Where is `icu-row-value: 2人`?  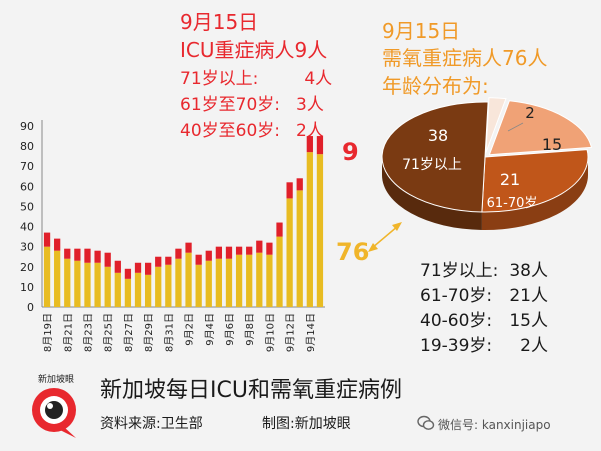 icu-row-value: 2人 is located at coordinates (310, 131).